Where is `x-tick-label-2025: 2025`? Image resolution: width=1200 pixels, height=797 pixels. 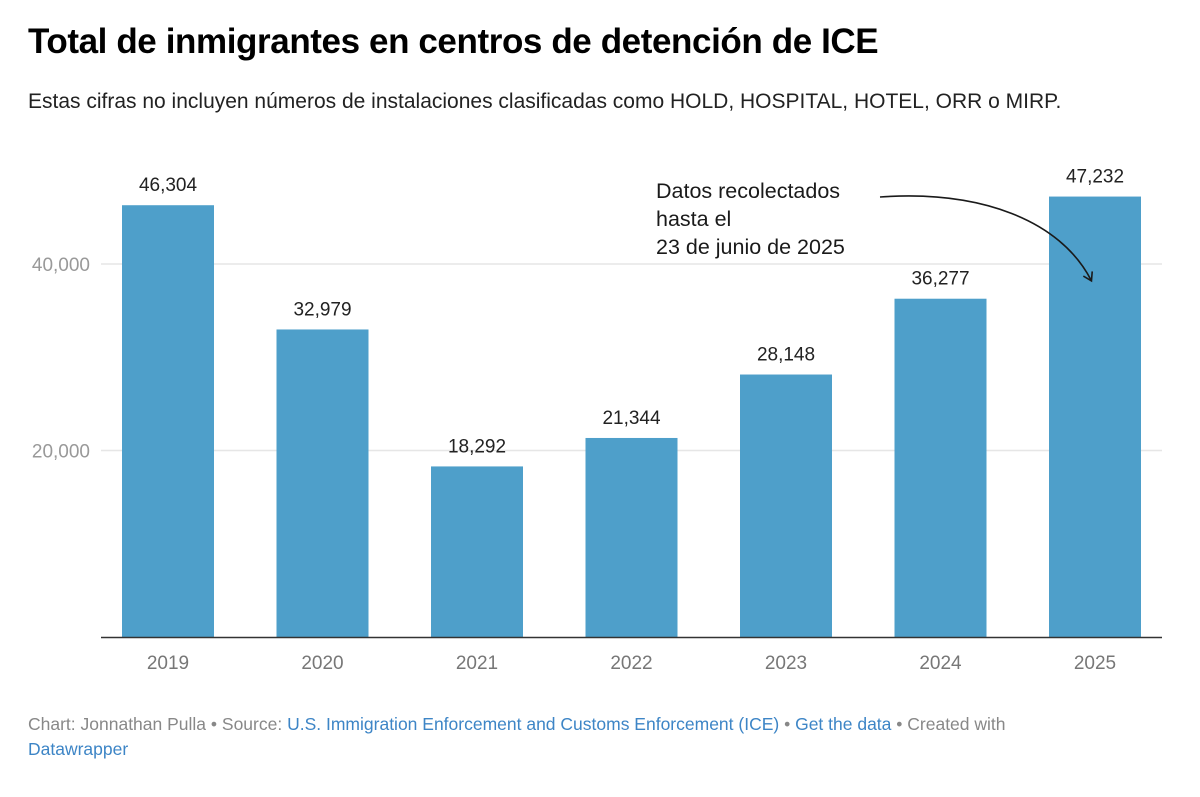
x-tick-label-2025: 2025 is located at coordinates (1095, 663).